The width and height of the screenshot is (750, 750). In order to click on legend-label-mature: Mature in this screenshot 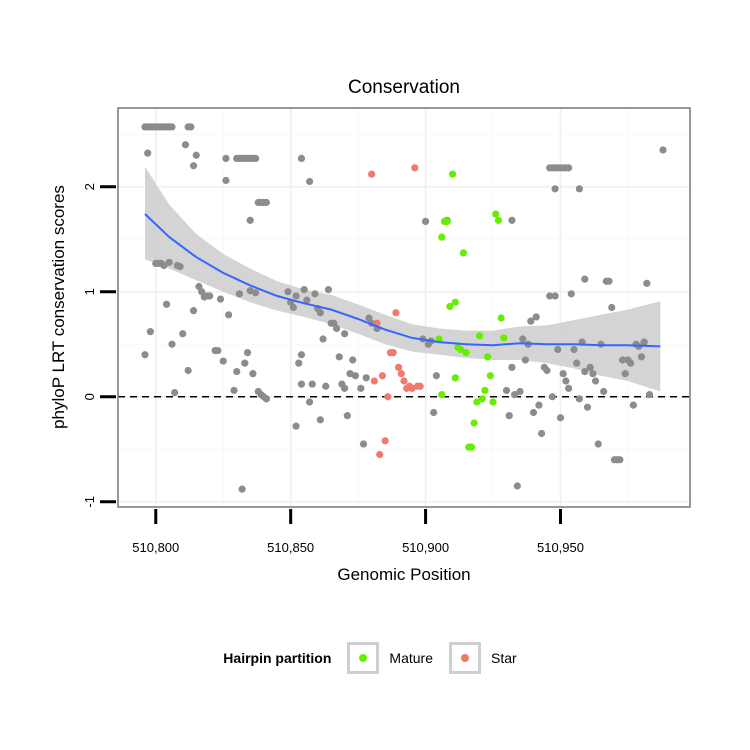, I will do `click(411, 658)`.